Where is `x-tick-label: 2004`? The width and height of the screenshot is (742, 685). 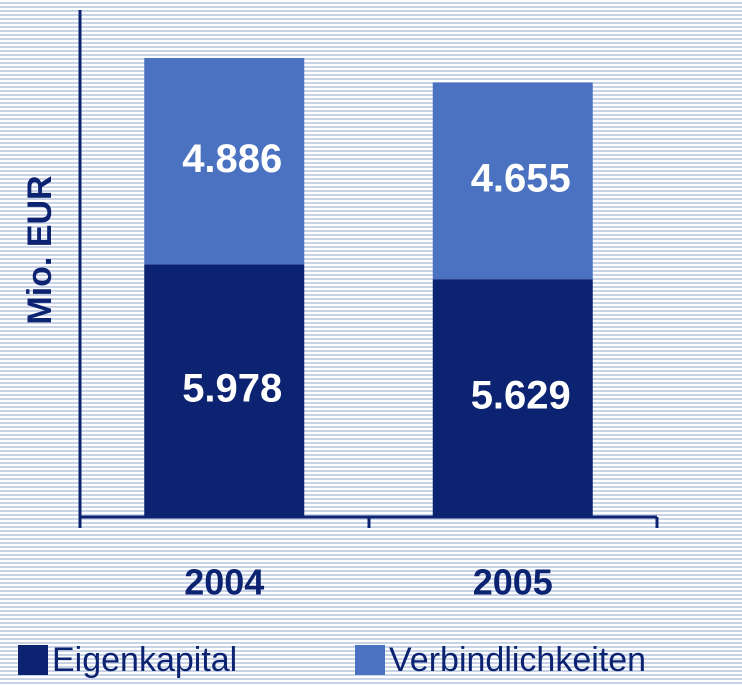
x-tick-label: 2004 is located at coordinates (224, 582).